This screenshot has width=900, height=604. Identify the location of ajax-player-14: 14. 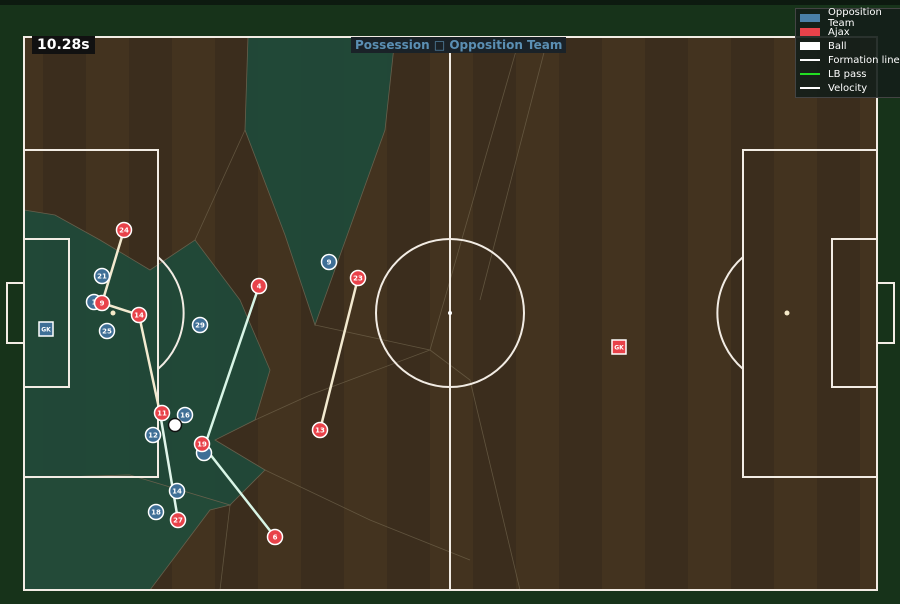
(139, 315).